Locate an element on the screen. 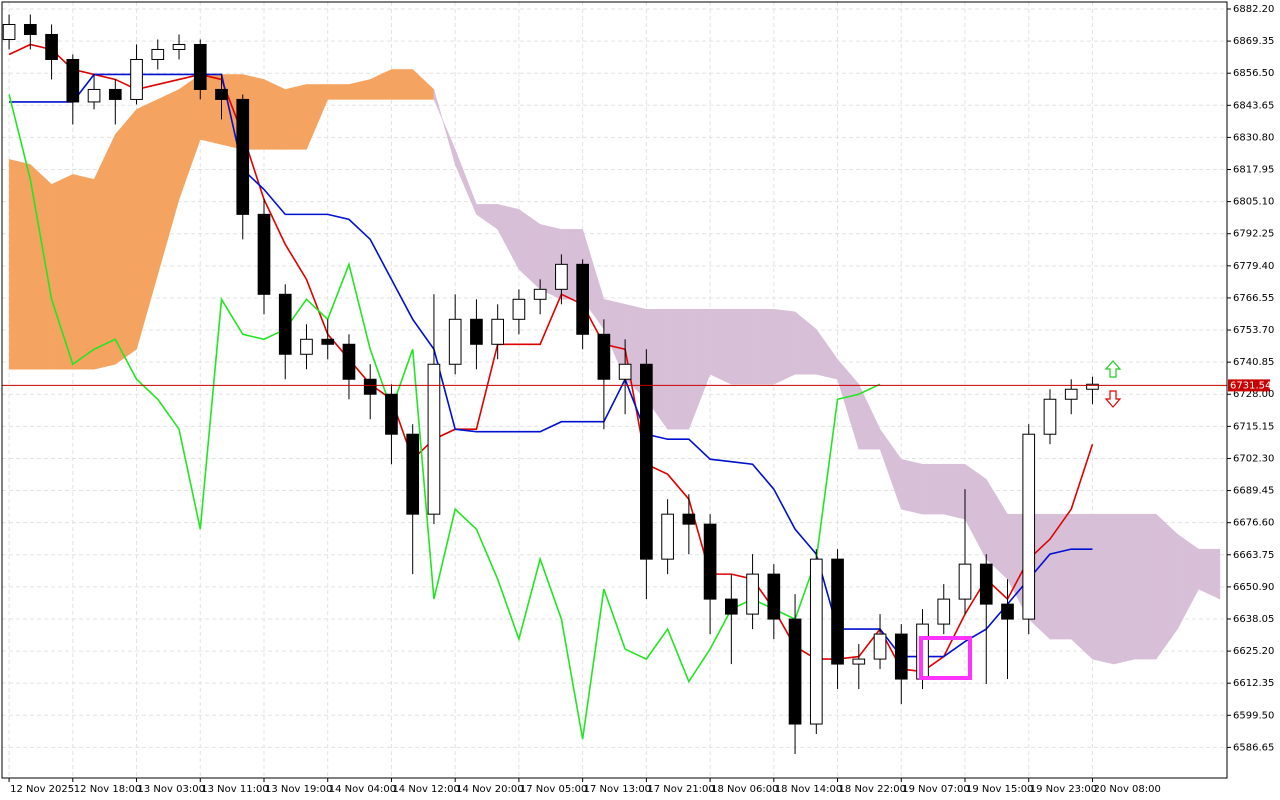 This screenshot has width=1280, height=800. current-price-tag is located at coordinates (1249, 385).